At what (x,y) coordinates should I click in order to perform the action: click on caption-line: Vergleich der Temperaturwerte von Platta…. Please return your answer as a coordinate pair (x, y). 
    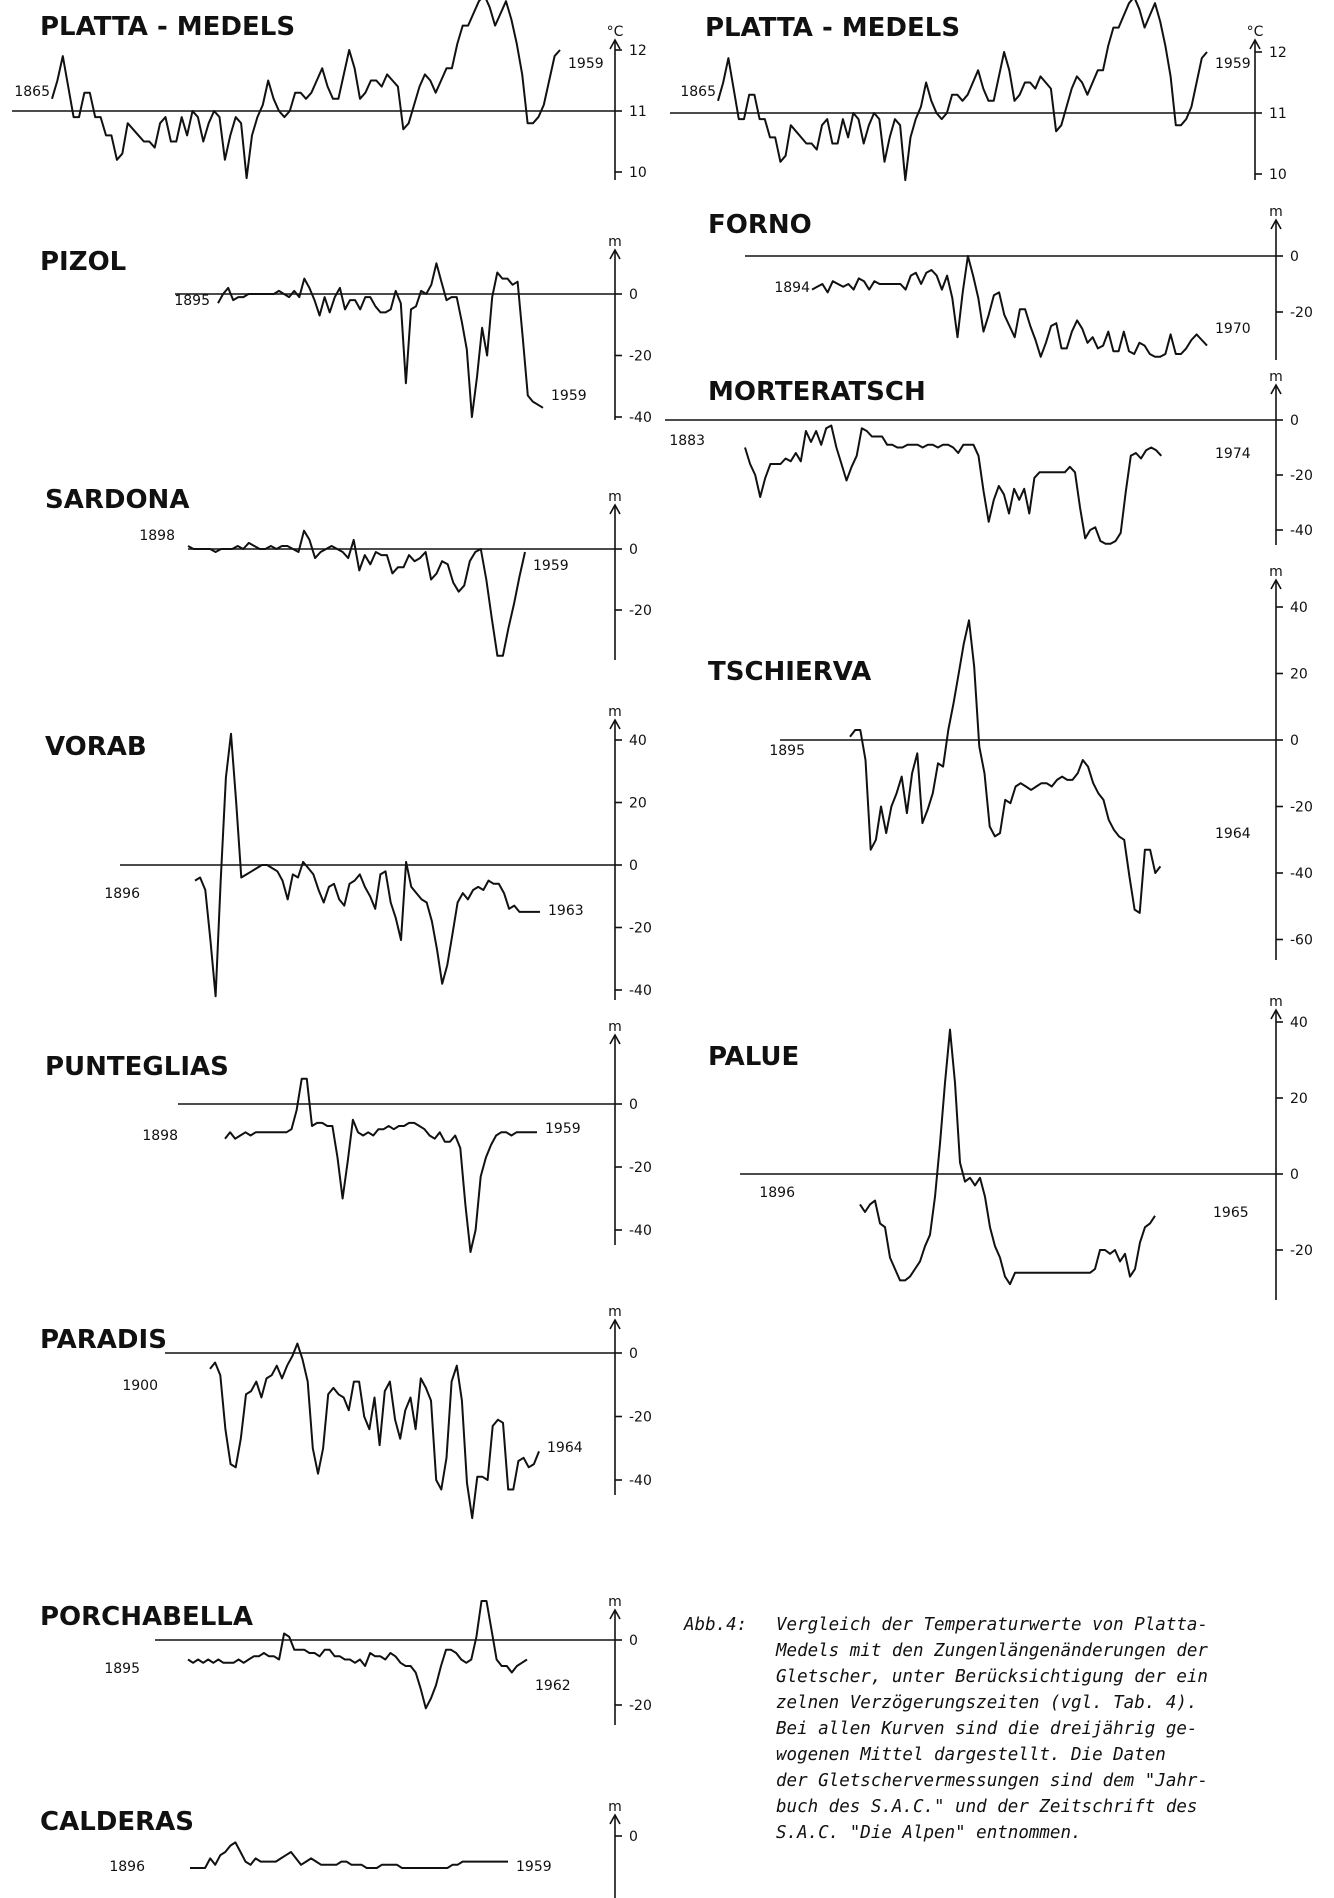
    Looking at the image, I should click on (992, 1625).